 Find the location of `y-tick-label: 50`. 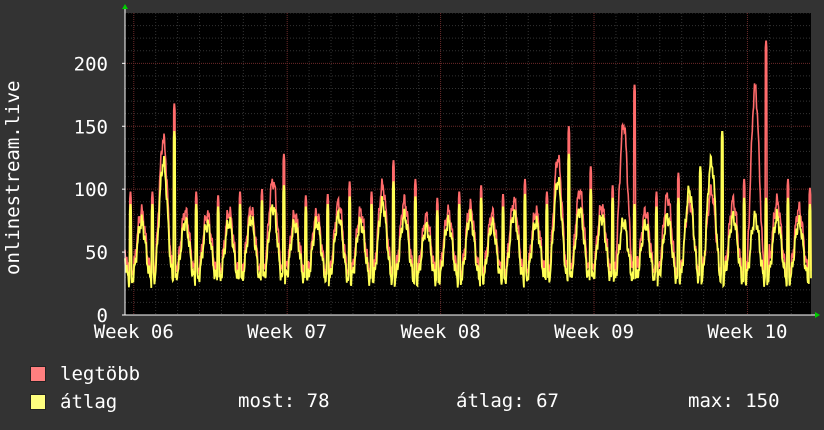

y-tick-label: 50 is located at coordinates (96, 253).